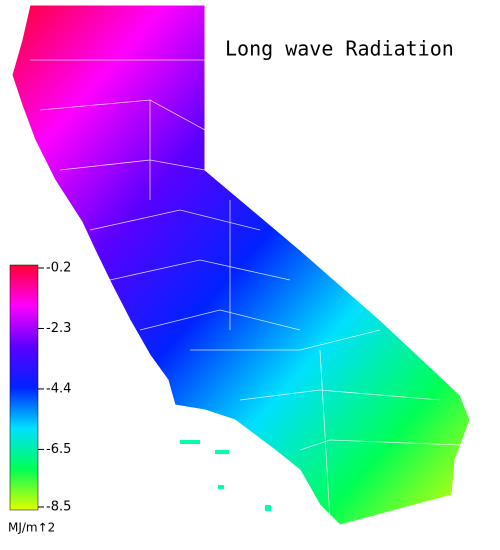  Describe the element at coordinates (58, 268) in the screenshot. I see `colorbar-tick-label: -0.2` at that location.